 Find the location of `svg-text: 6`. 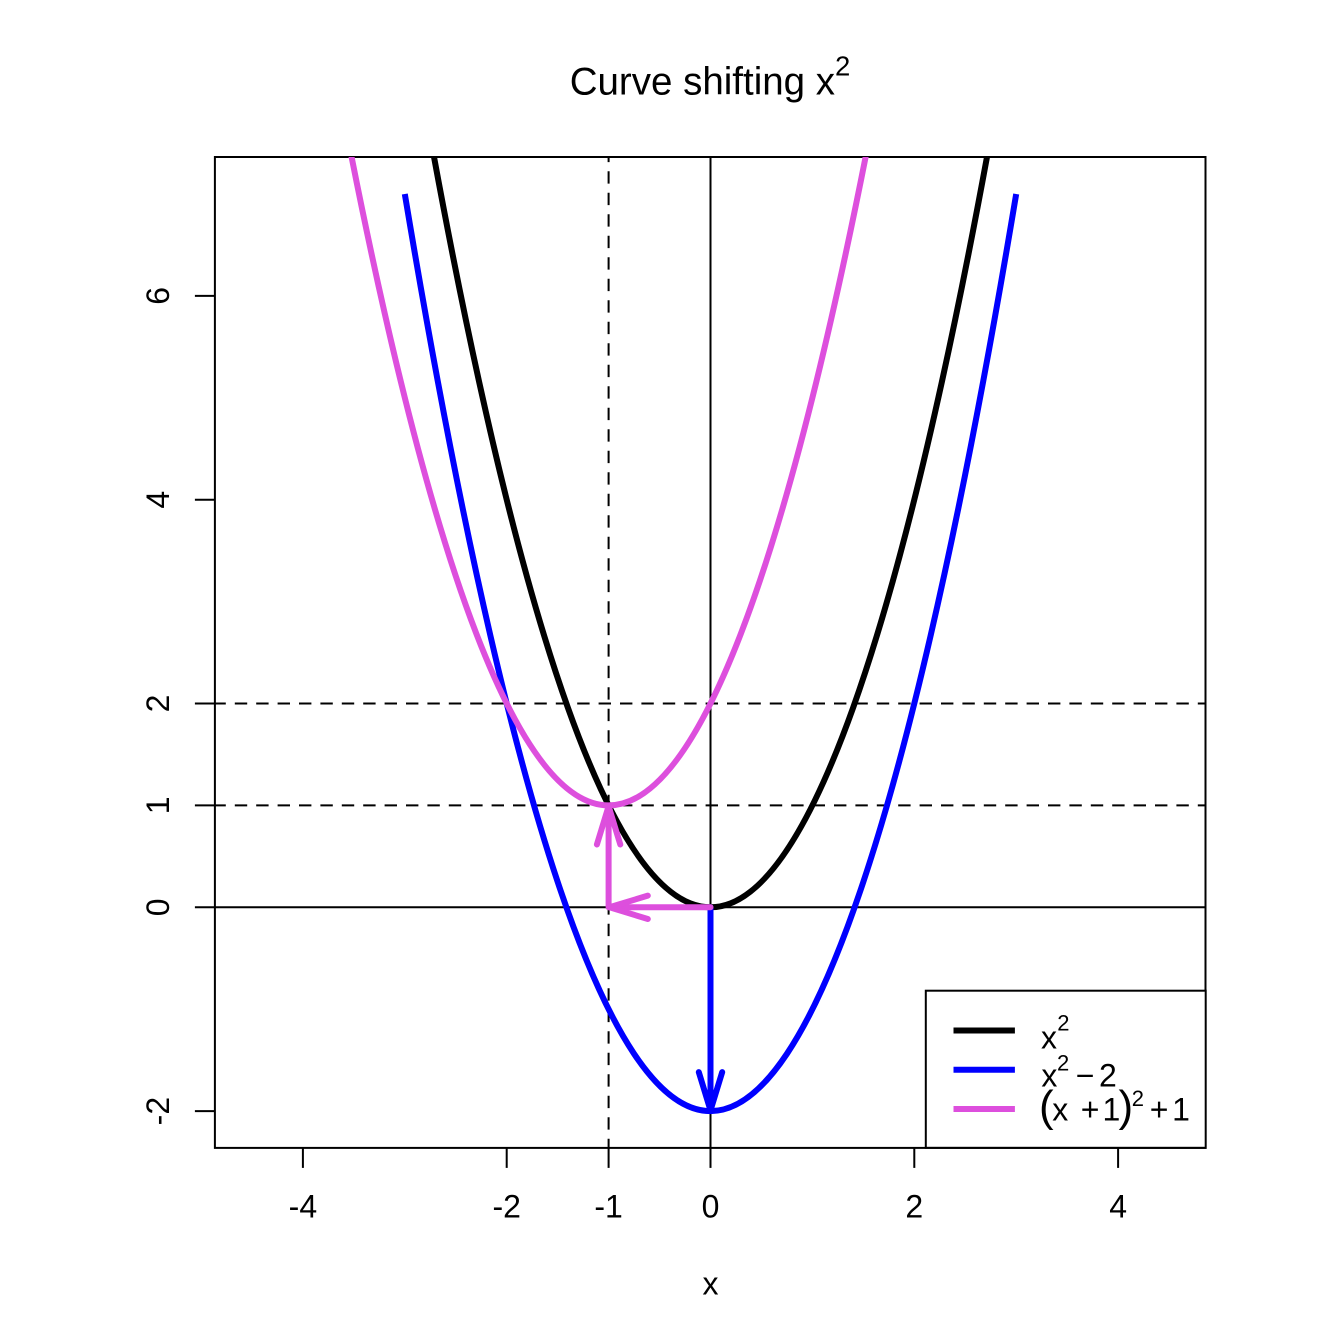

svg-text: 6 is located at coordinates (158, 296).